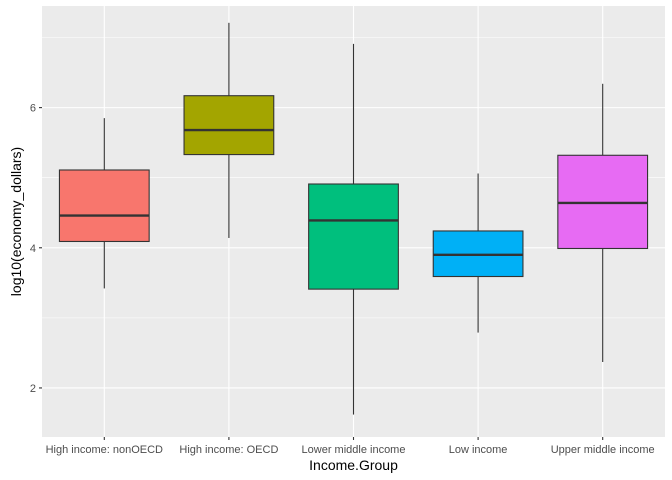 The height and width of the screenshot is (480, 672). What do you see at coordinates (33, 109) in the screenshot?
I see `y-tick-label: 6` at bounding box center [33, 109].